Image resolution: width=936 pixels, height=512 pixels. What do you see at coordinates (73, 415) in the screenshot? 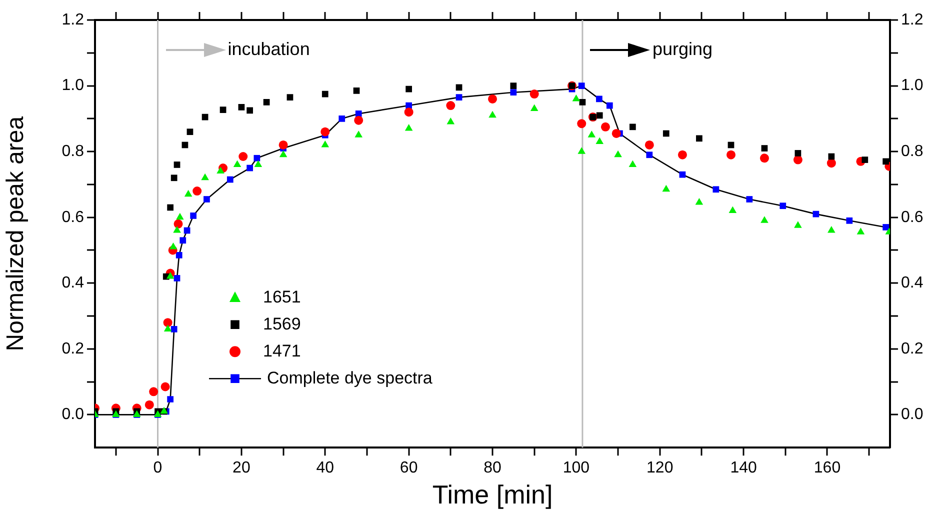
I see `y-tick-label: 0.0` at bounding box center [73, 415].